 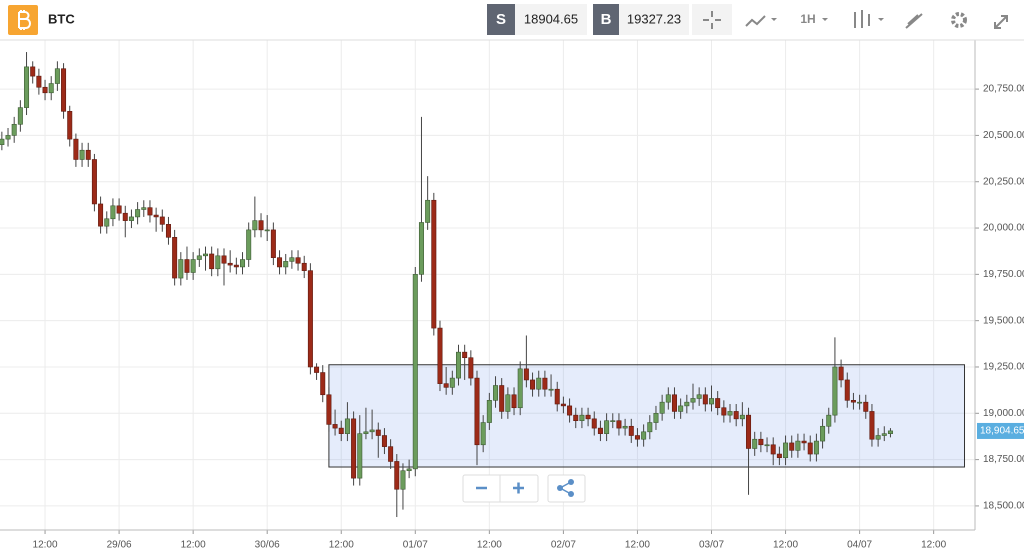 I want to click on settings-icon, so click(x=959, y=20).